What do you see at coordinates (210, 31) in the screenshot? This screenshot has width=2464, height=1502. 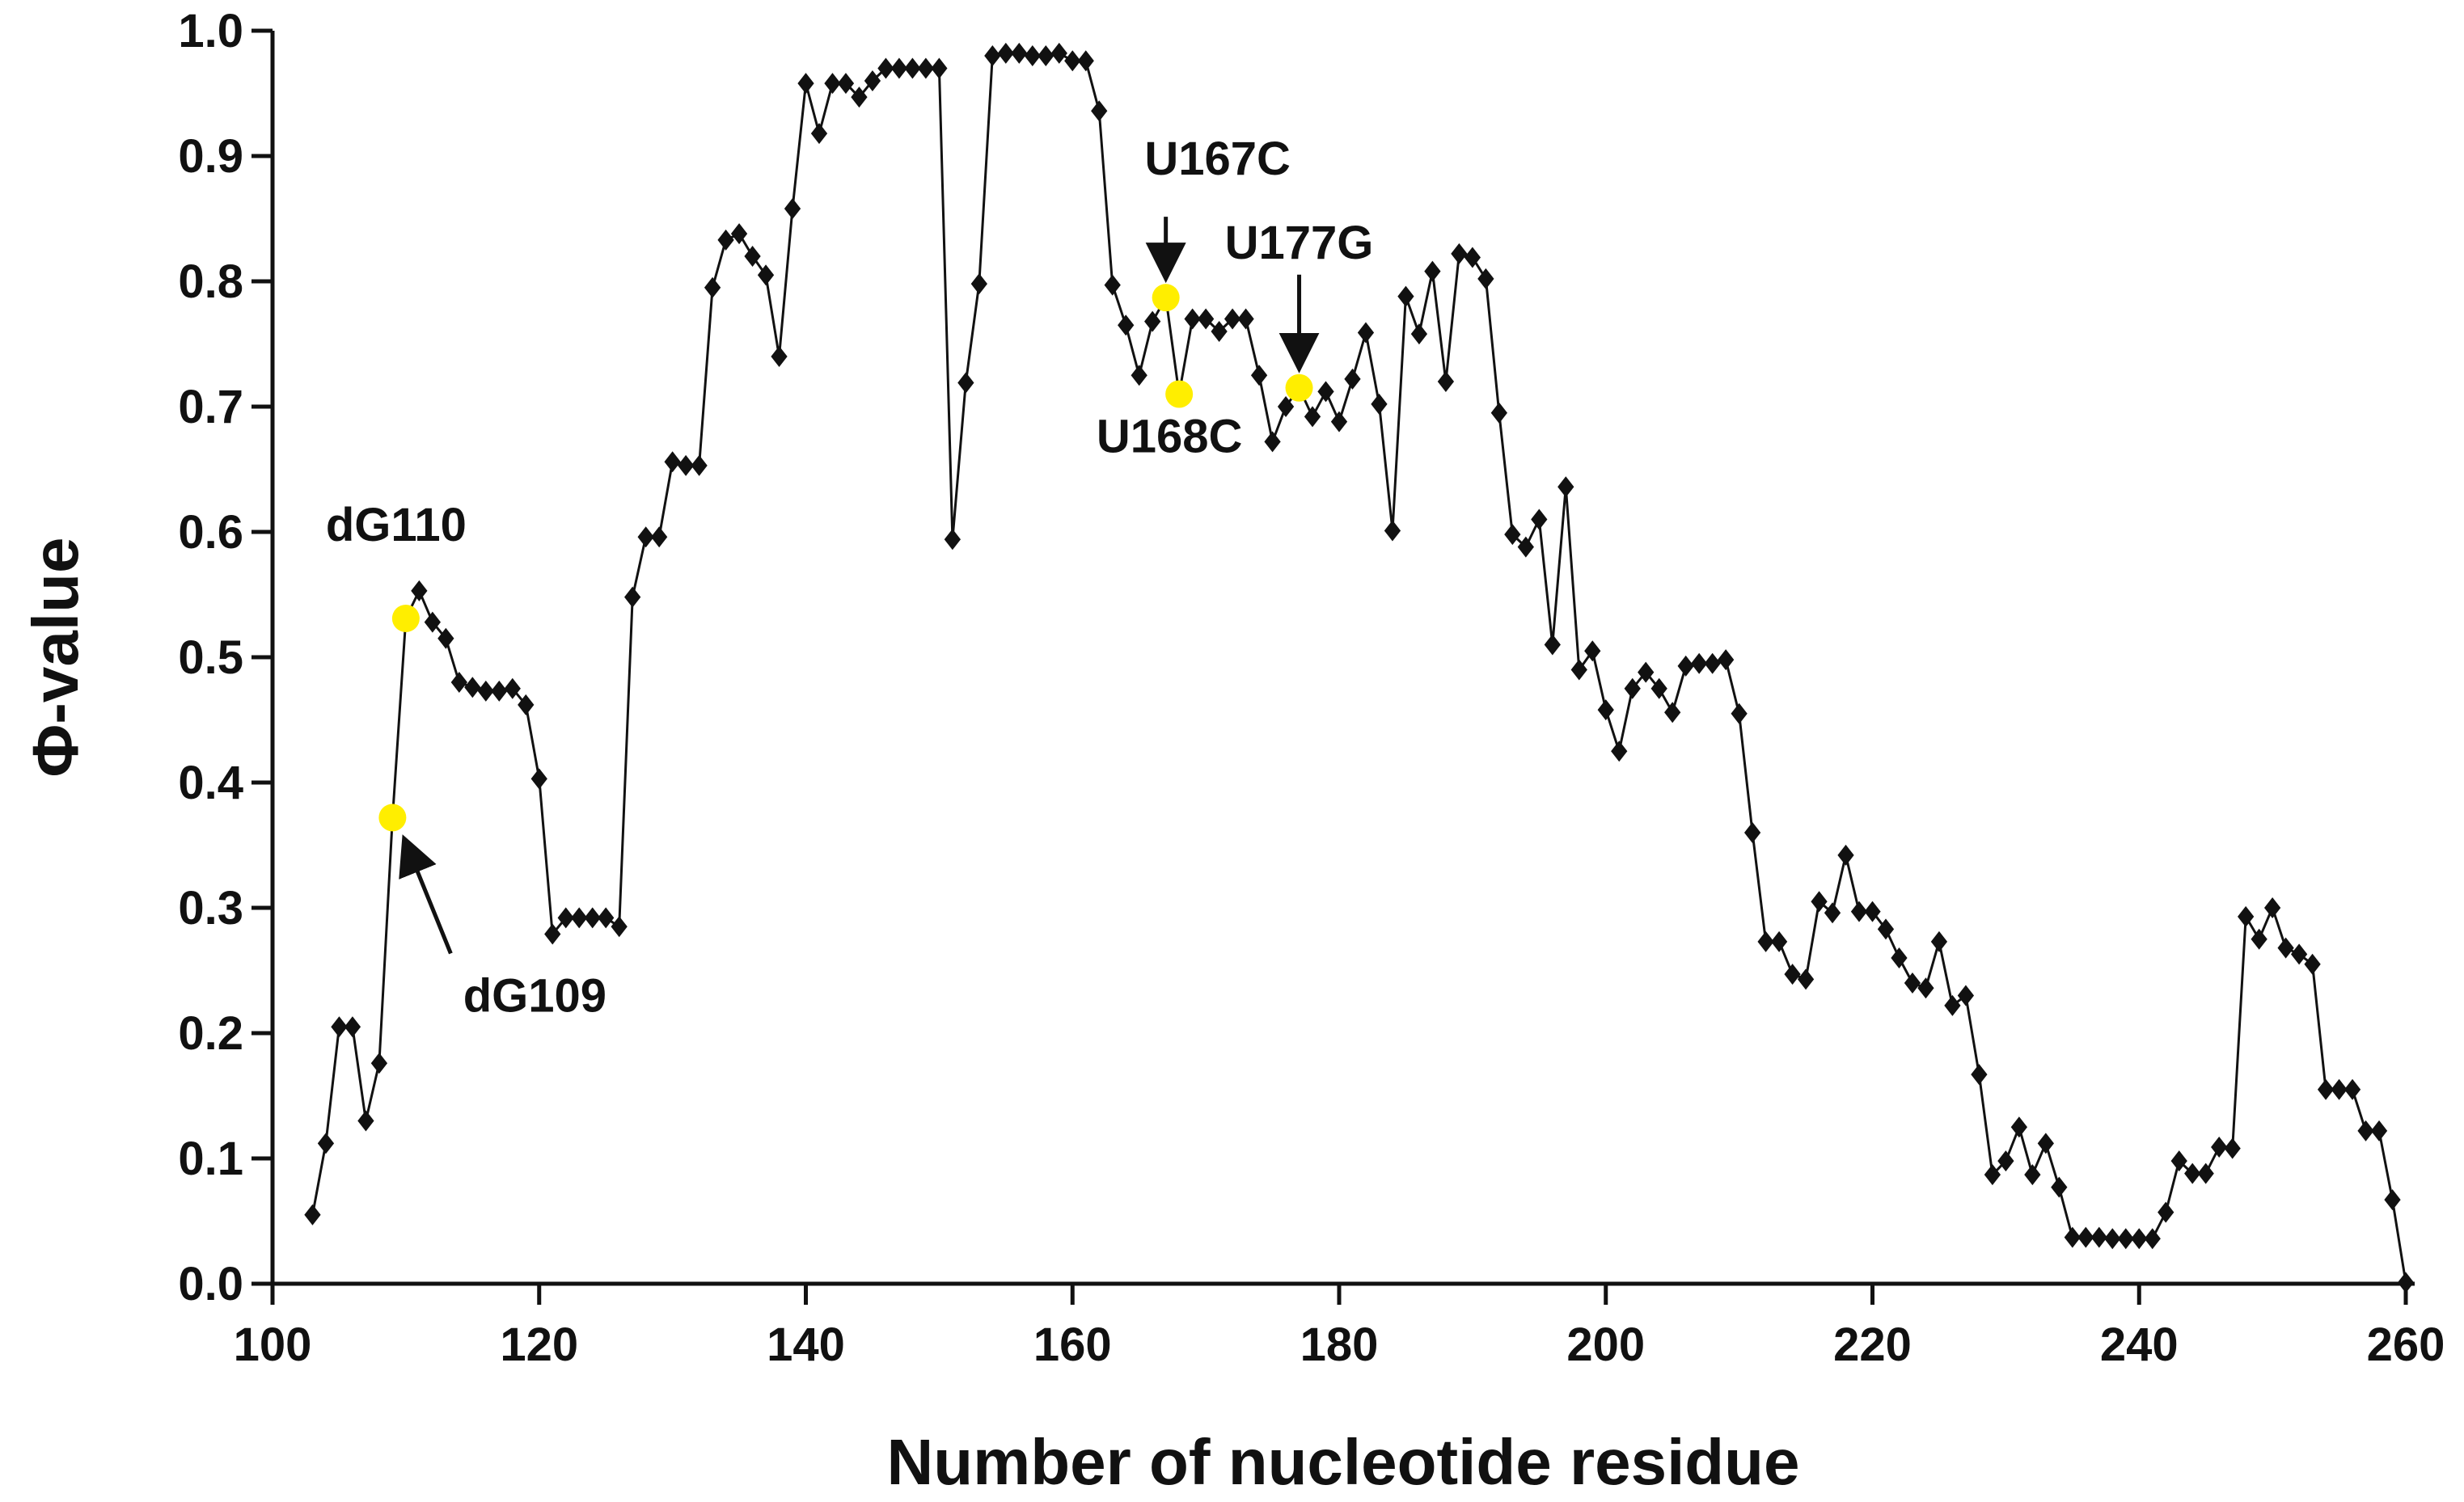 I see `y-tick-label: 1.0` at bounding box center [210, 31].